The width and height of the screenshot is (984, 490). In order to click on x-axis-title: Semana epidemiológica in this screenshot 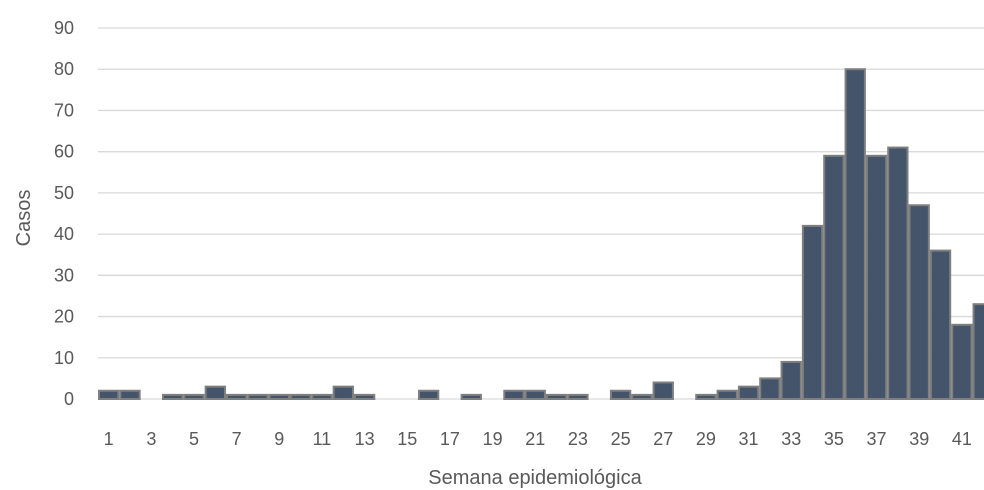, I will do `click(535, 478)`.